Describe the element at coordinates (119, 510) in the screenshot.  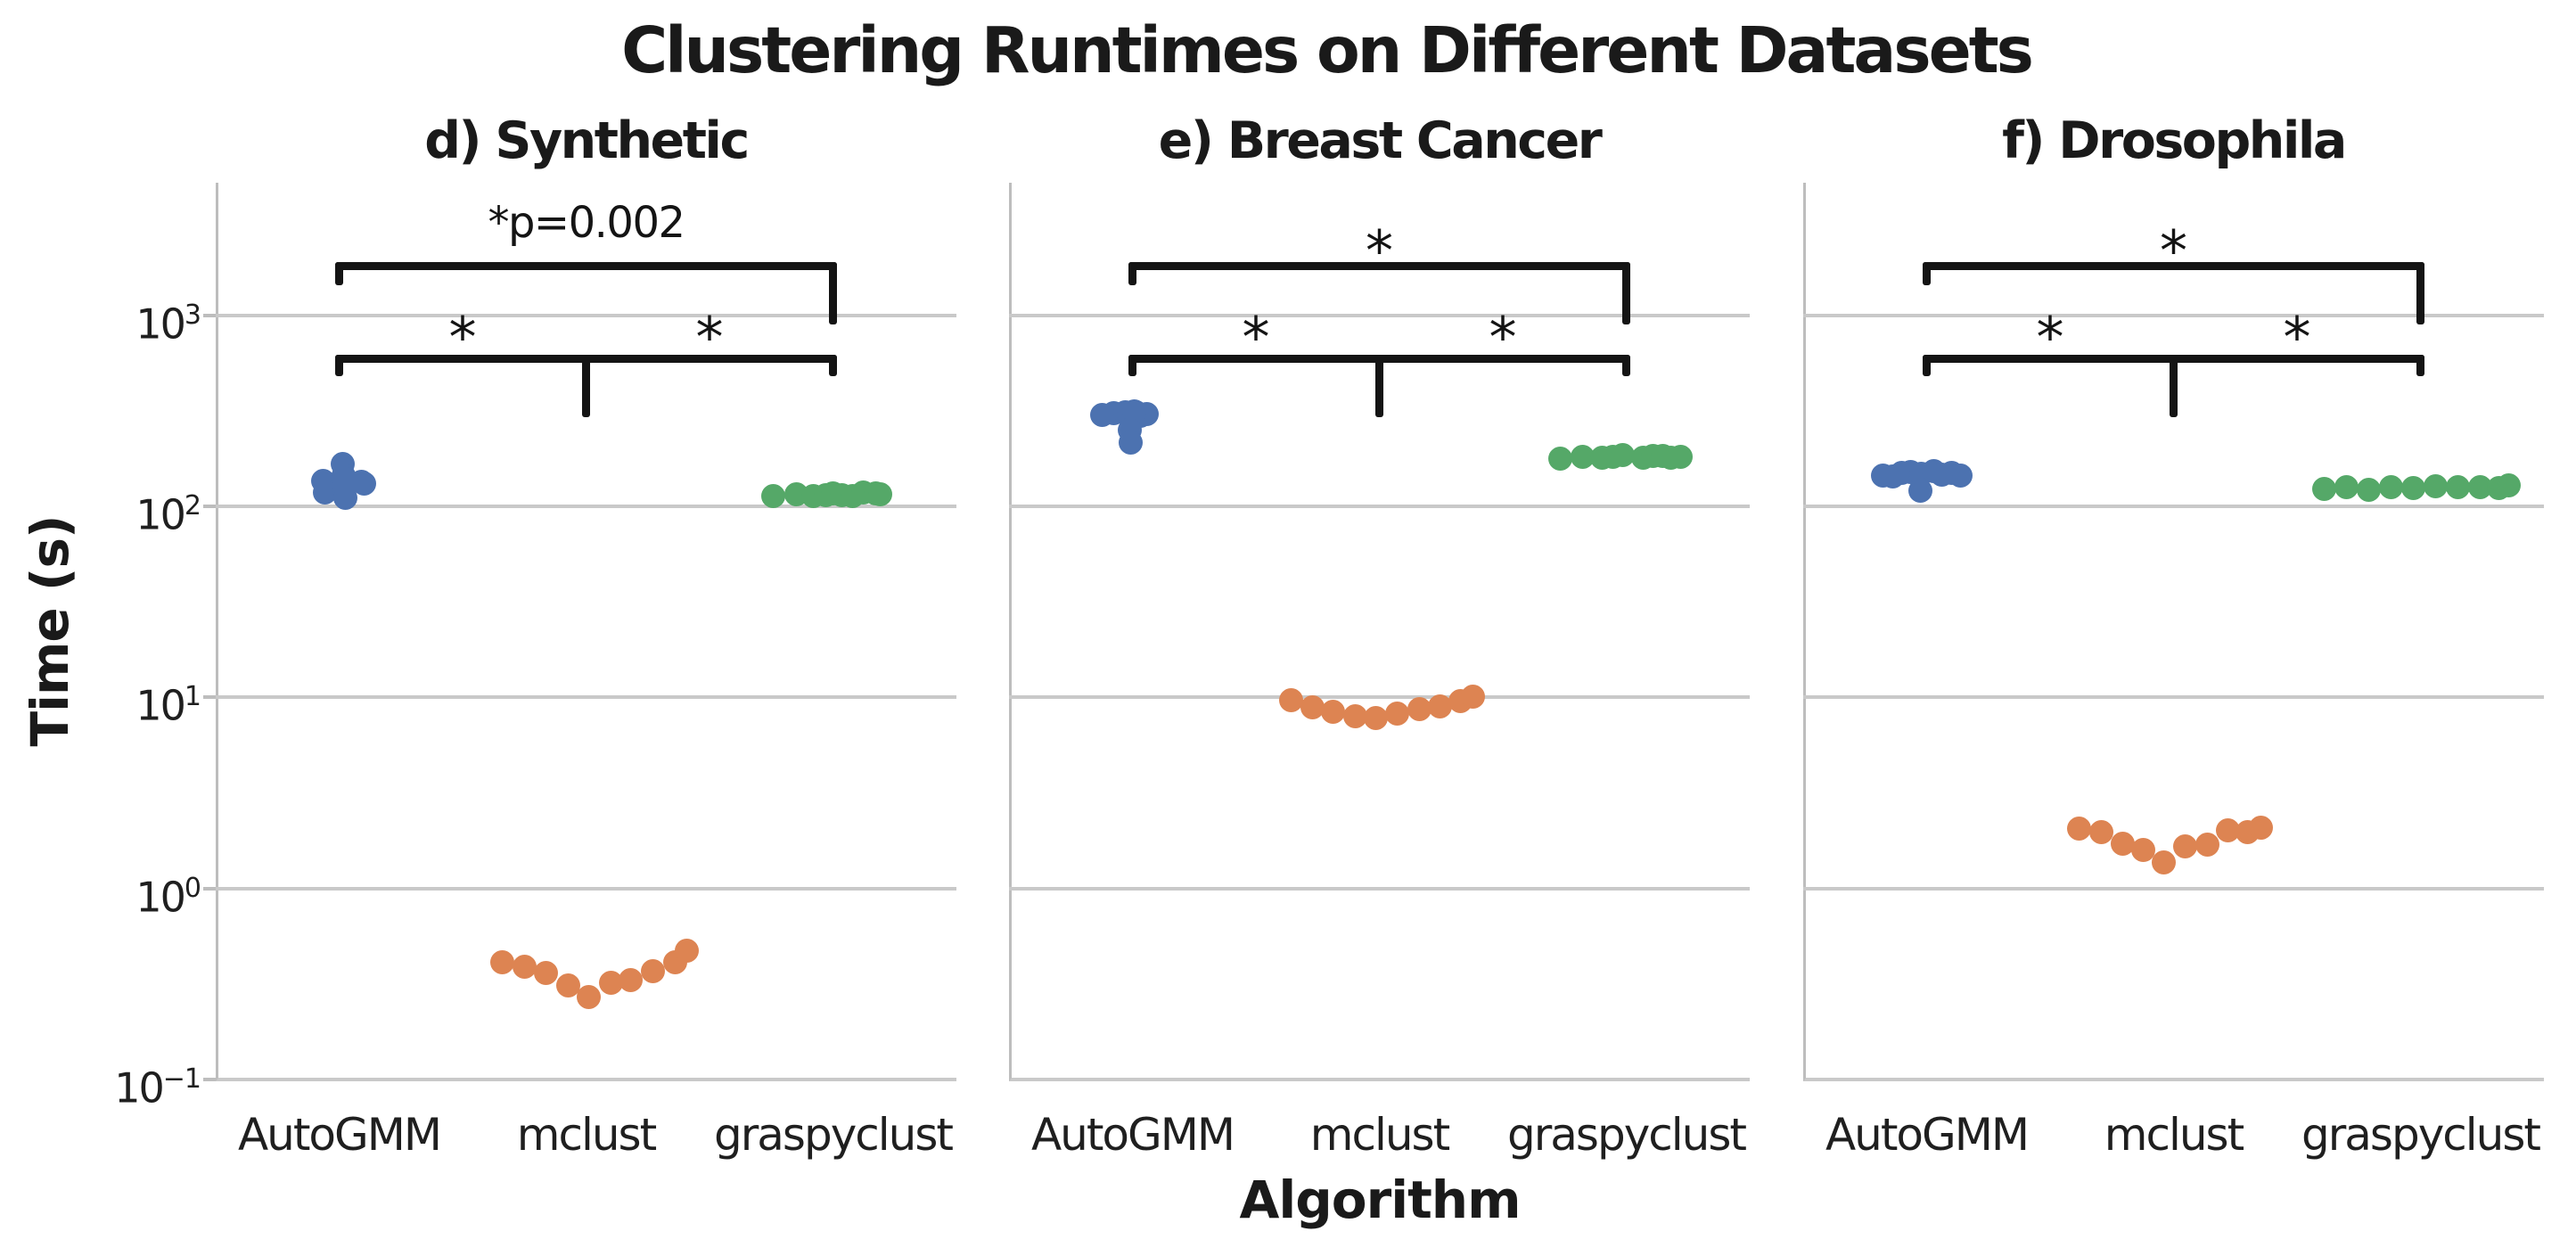
I see `y-tick-label: 102` at that location.